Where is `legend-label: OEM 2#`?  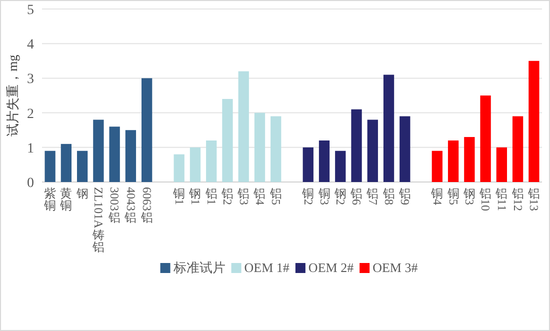 legend-label: OEM 2# is located at coordinates (331, 267).